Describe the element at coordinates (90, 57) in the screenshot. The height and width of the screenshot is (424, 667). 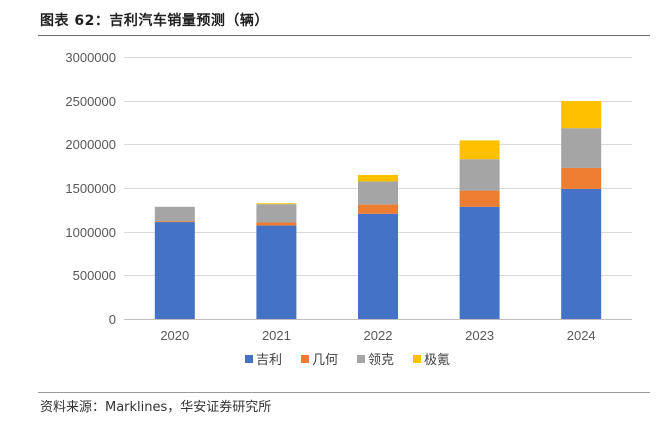
I see `y-tick-label: 3000000` at that location.